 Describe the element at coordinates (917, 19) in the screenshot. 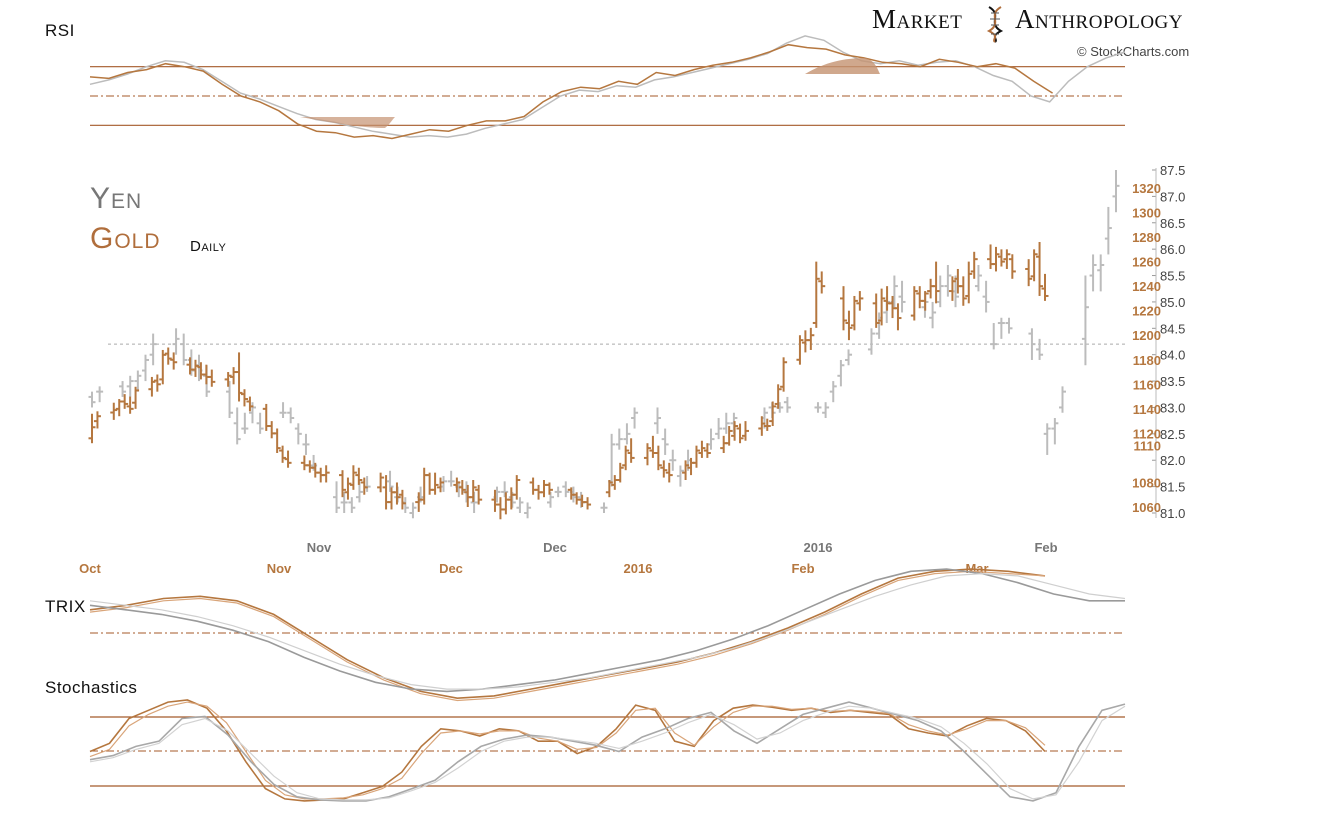

I see `brand-left: Market` at that location.